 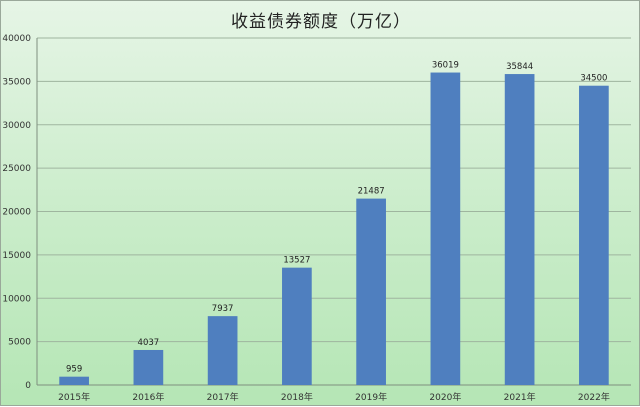 What do you see at coordinates (148, 397) in the screenshot?
I see `x-tick-label: 2016年` at bounding box center [148, 397].